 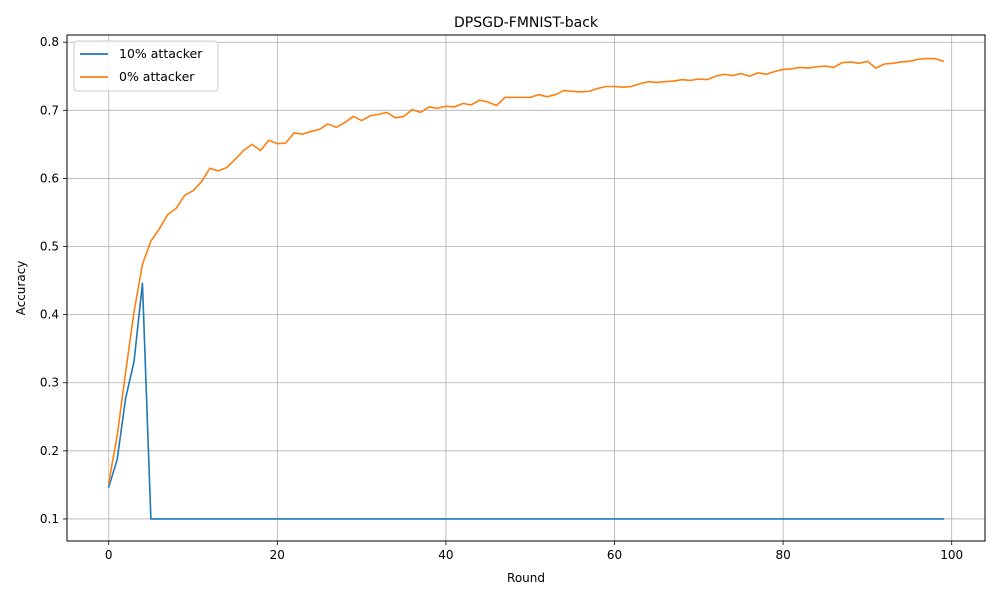 I want to click on legend: 10% attacker 0% attacker, so click(x=146, y=66).